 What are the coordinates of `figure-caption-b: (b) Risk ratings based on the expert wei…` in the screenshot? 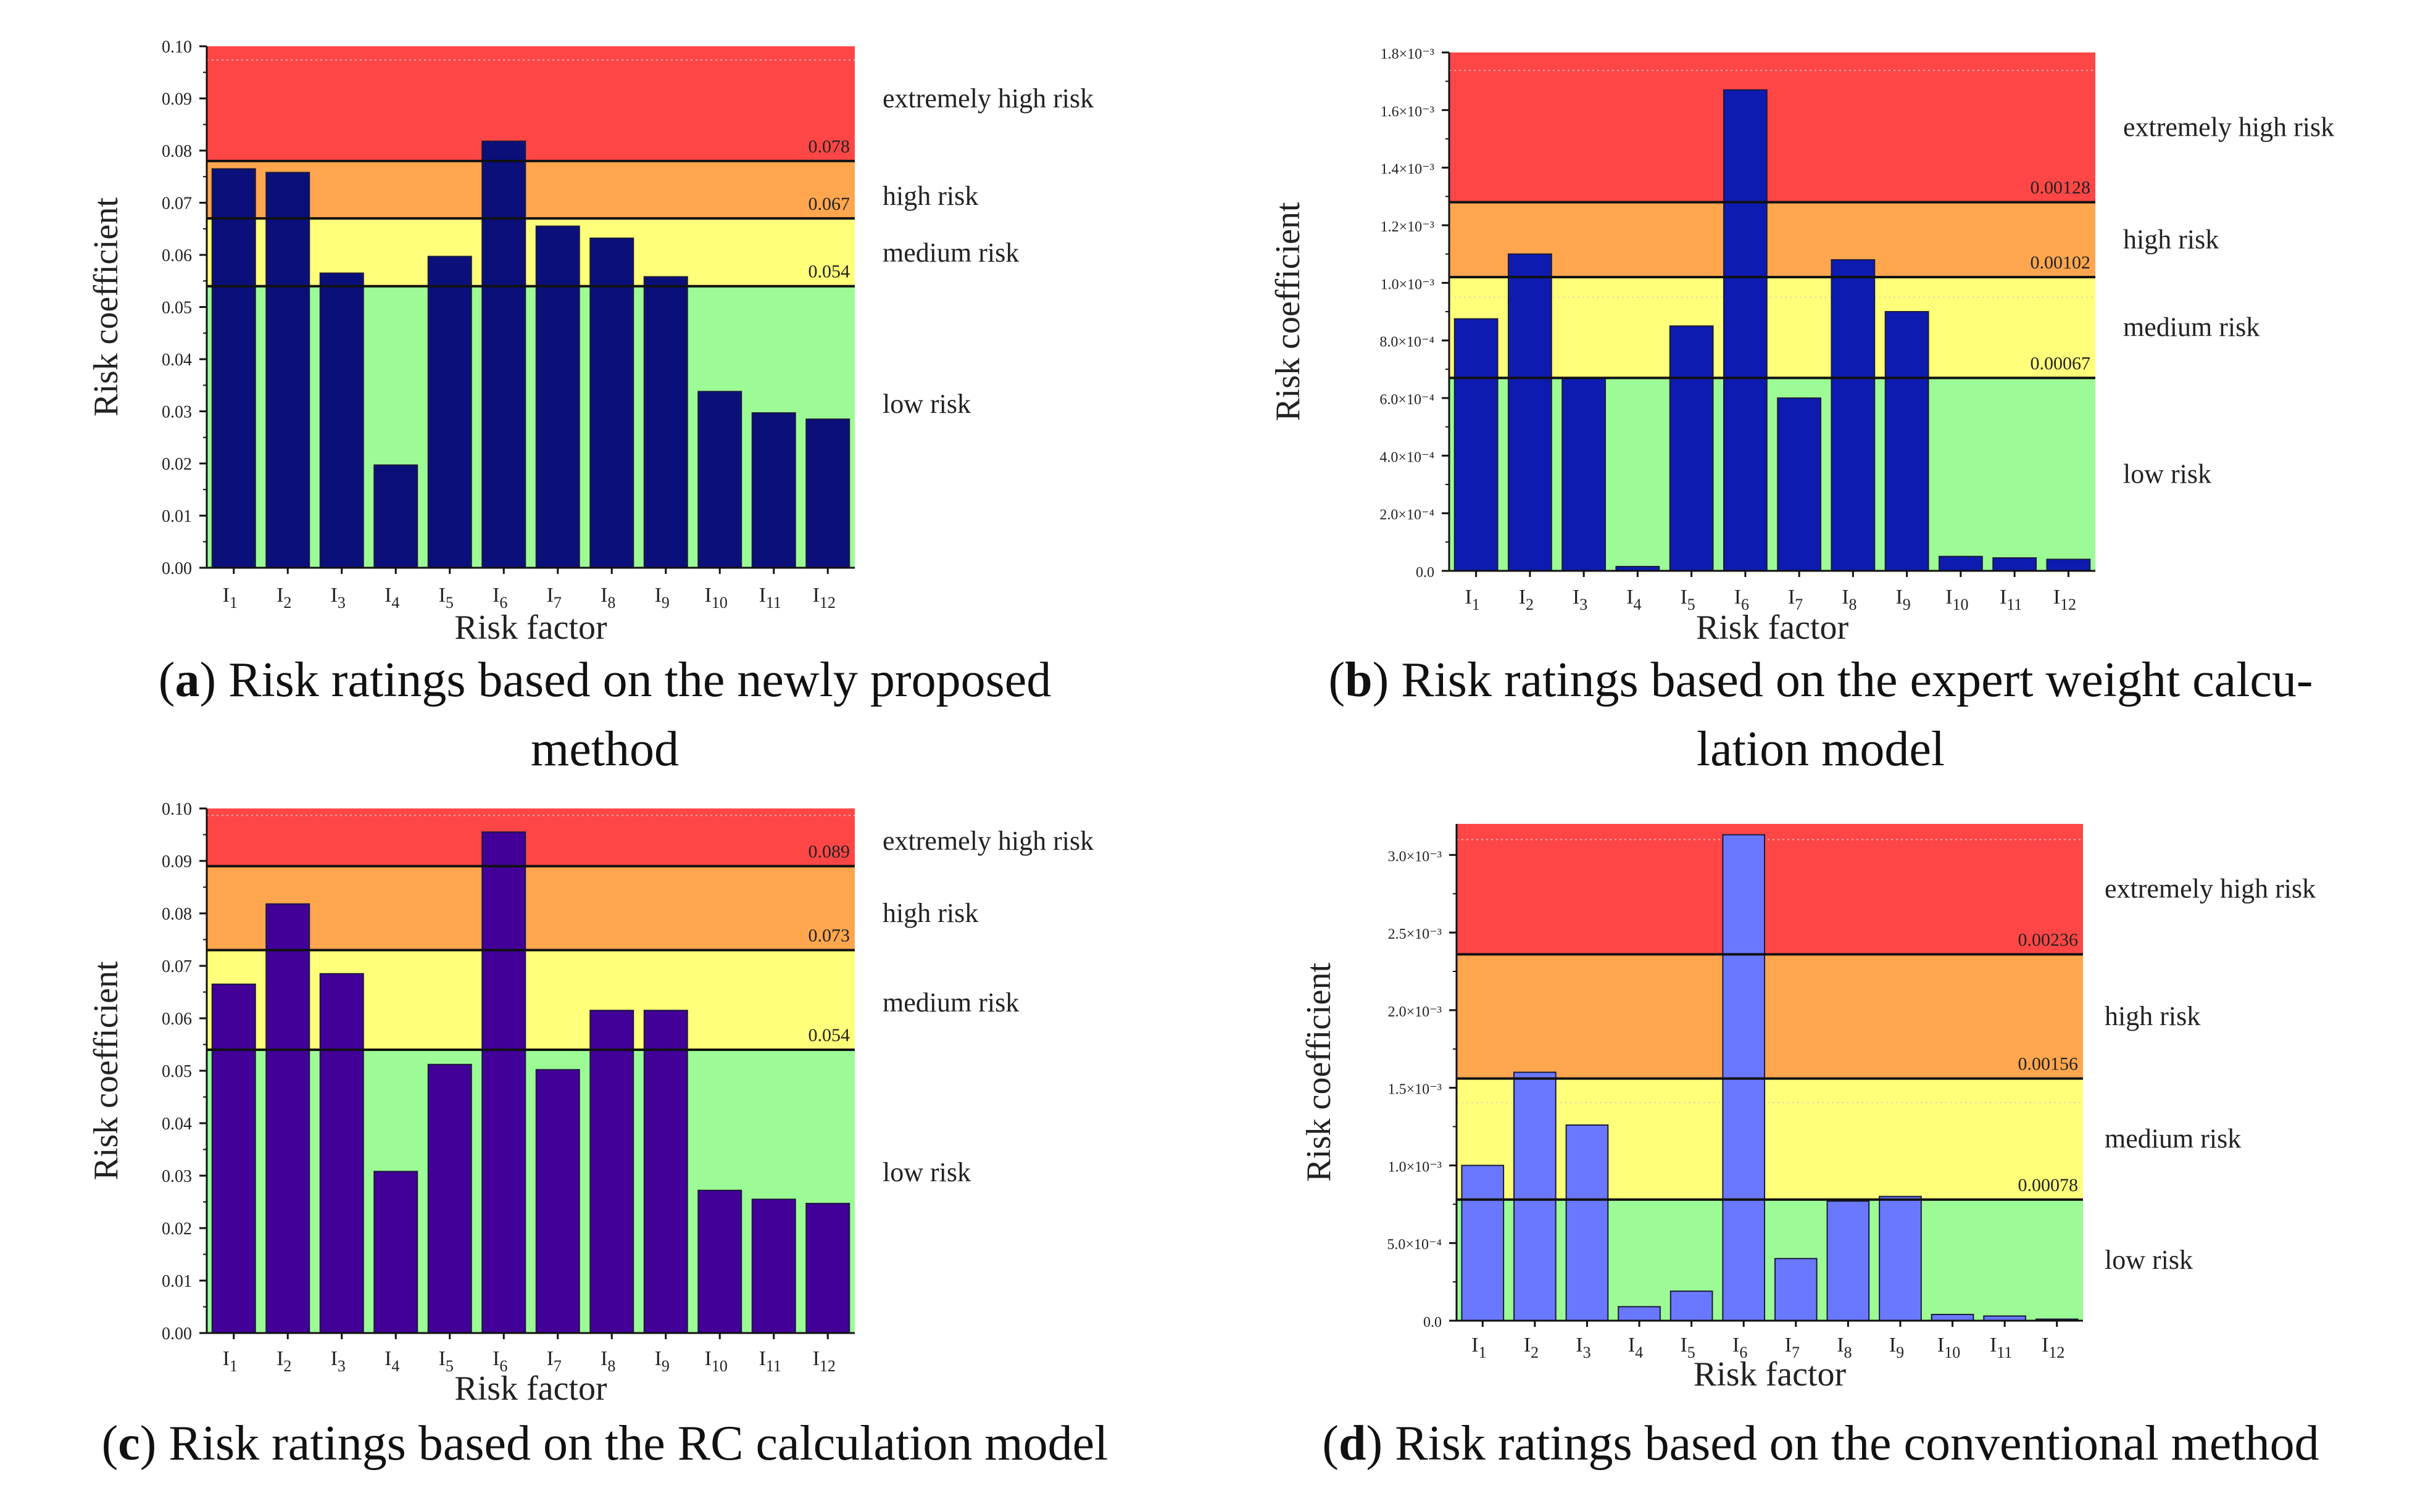 It's located at (1820, 680).